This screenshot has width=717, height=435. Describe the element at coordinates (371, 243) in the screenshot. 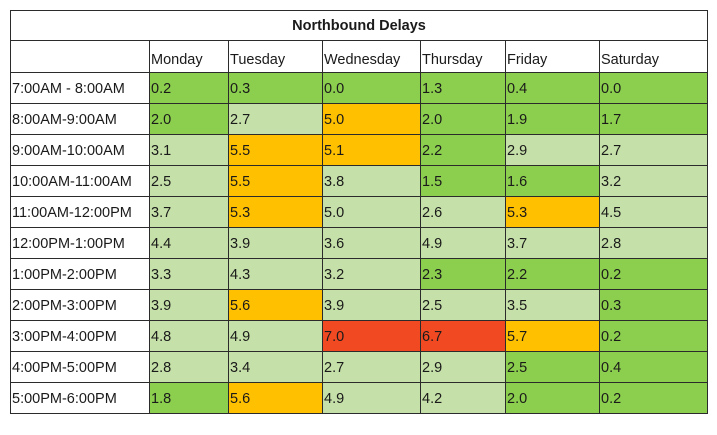

I see `delay-value-cell: 3.6` at that location.